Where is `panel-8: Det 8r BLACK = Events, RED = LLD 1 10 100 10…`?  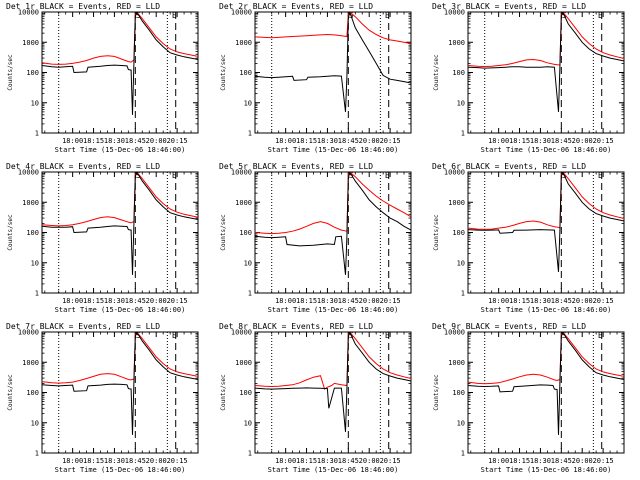 panel-8: Det 8r BLACK = Events, RED = LLD 1 10 100 10… is located at coordinates (315, 398).